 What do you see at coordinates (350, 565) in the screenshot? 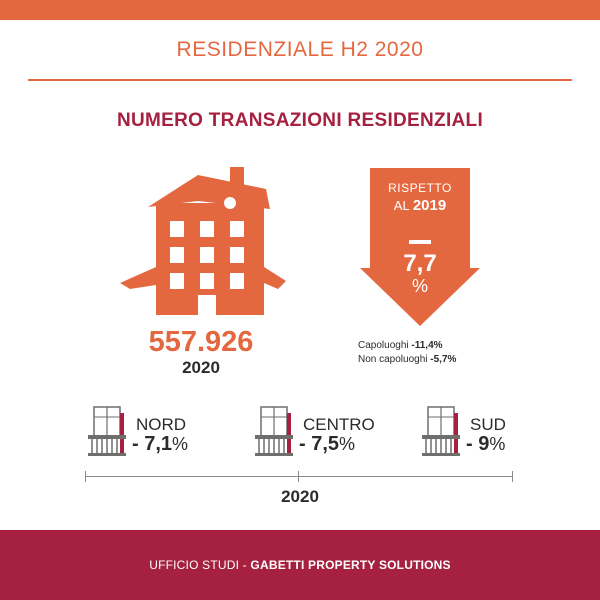
I see `footer-brand: GABETTI PROPERTY SOLUTIONS` at bounding box center [350, 565].